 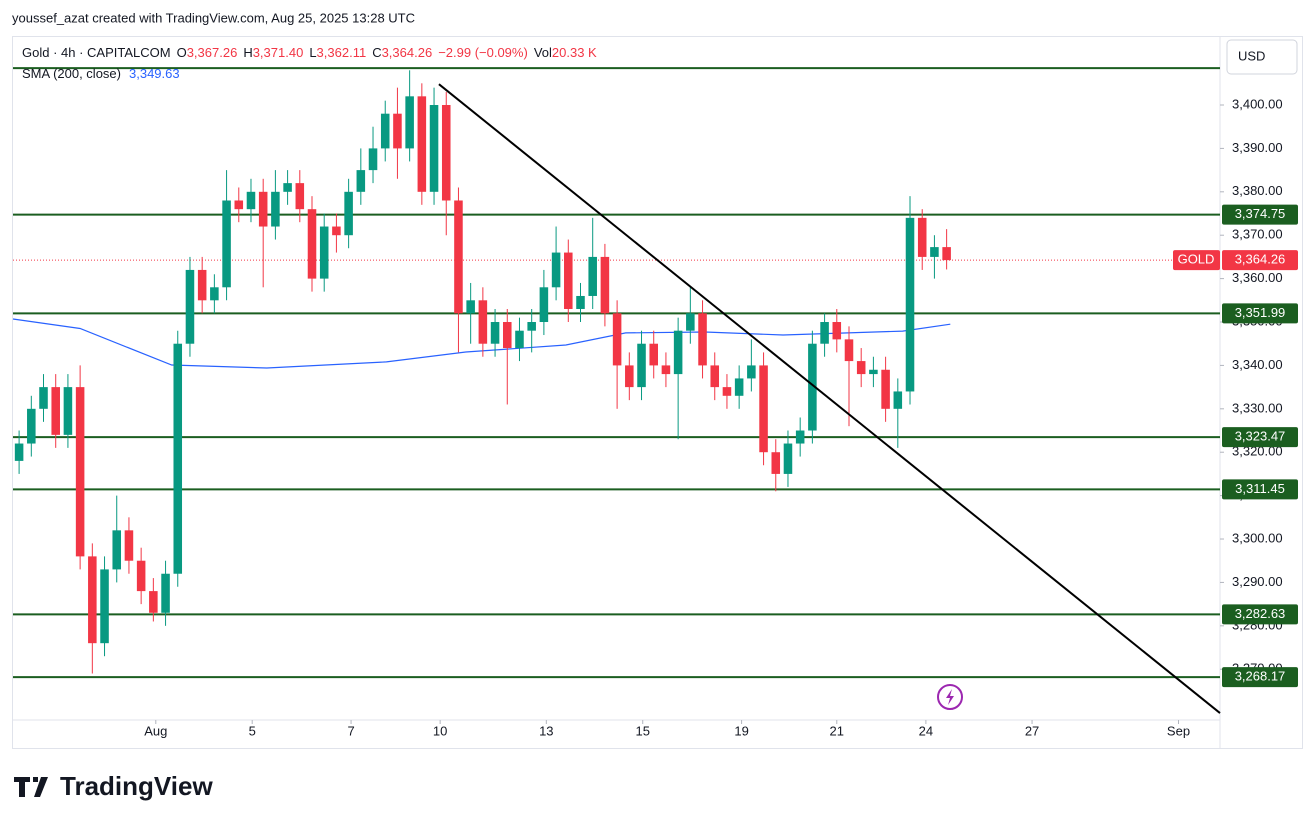 I want to click on sma-legend: SMA (200, close) 3,349.63, so click(x=101, y=73).